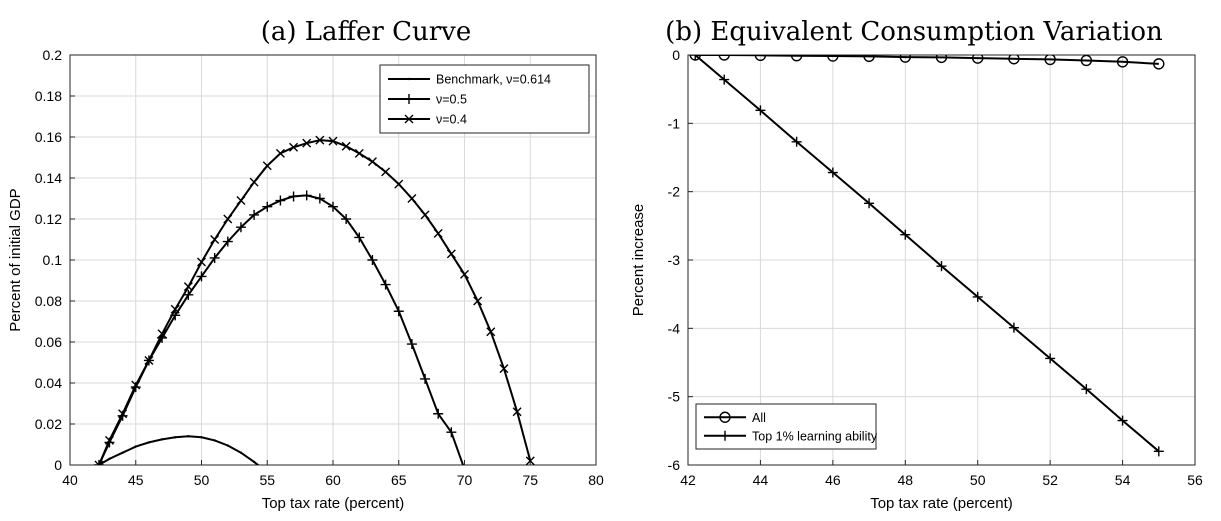 The image size is (1221, 521). What do you see at coordinates (530, 480) in the screenshot?
I see `x-tick-label: 75` at bounding box center [530, 480].